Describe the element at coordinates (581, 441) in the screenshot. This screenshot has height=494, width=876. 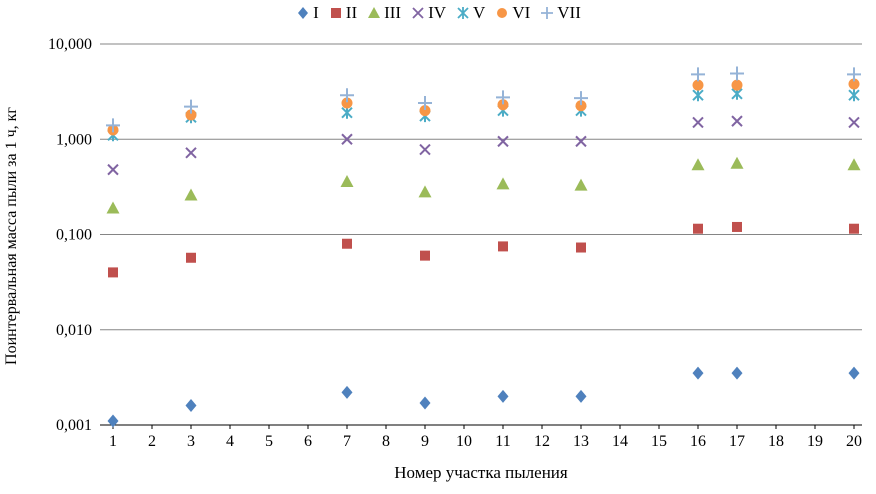
I see `x-tick-label: 13` at that location.